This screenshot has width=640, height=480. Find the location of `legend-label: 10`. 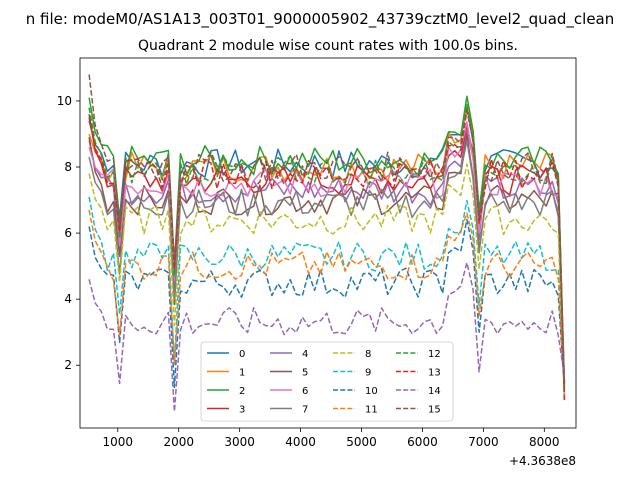

legend-label: 10 is located at coordinates (371, 391).